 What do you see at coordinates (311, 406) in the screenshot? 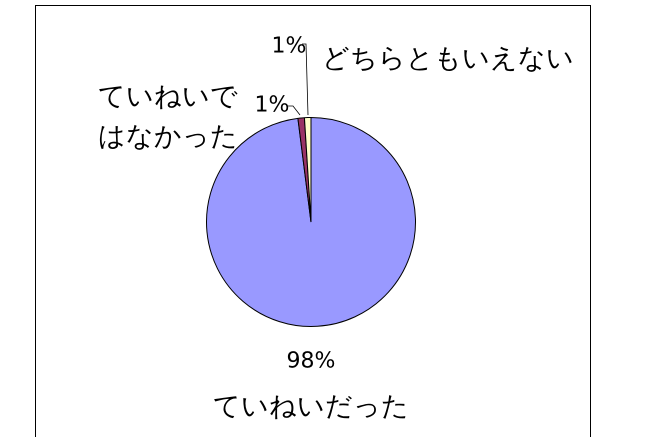
I see `slice-label: ていねいだった` at bounding box center [311, 406].